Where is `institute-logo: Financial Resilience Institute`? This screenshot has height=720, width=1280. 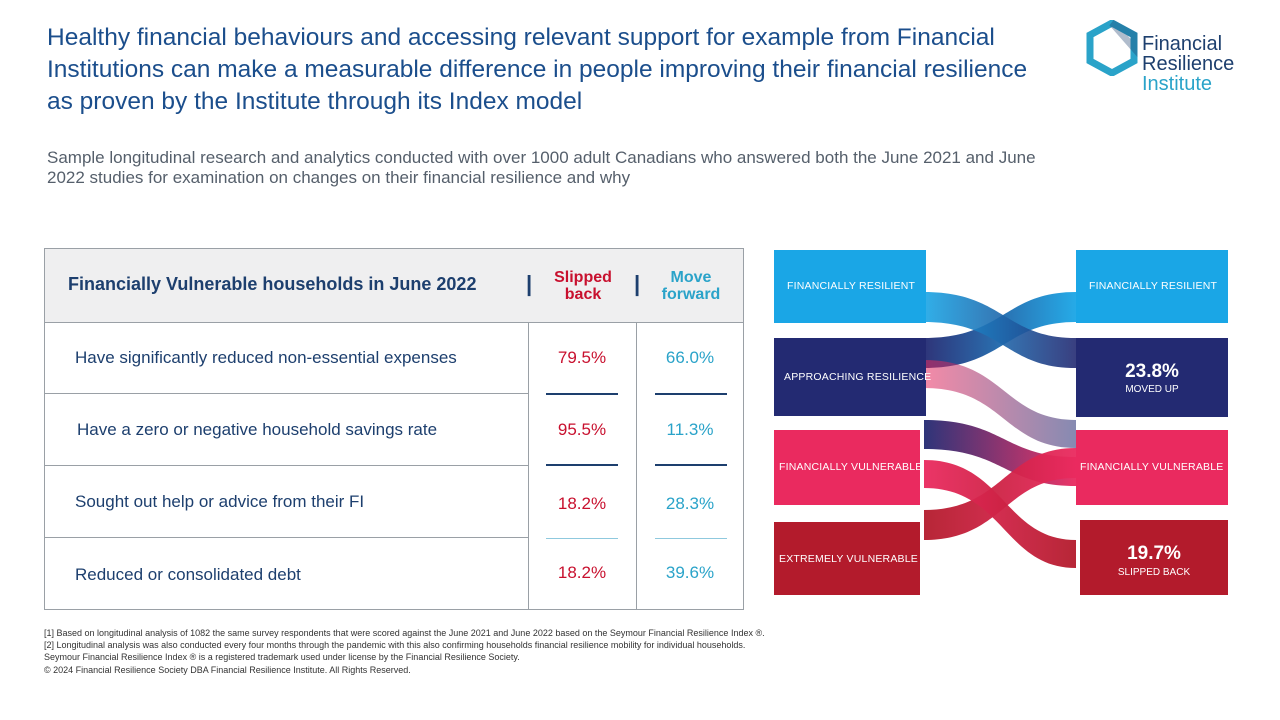
institute-logo: Financial Resilience Institute is located at coordinates (1176, 59).